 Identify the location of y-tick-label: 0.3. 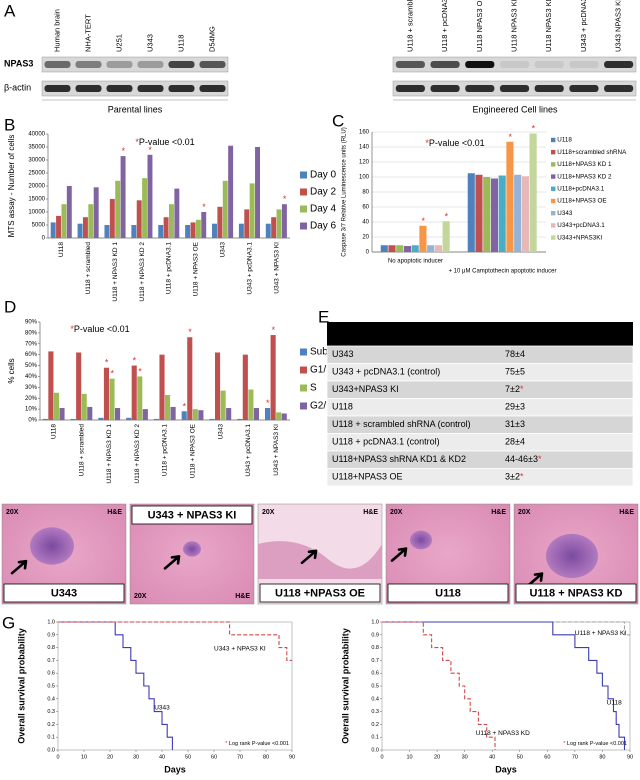
(51, 712).